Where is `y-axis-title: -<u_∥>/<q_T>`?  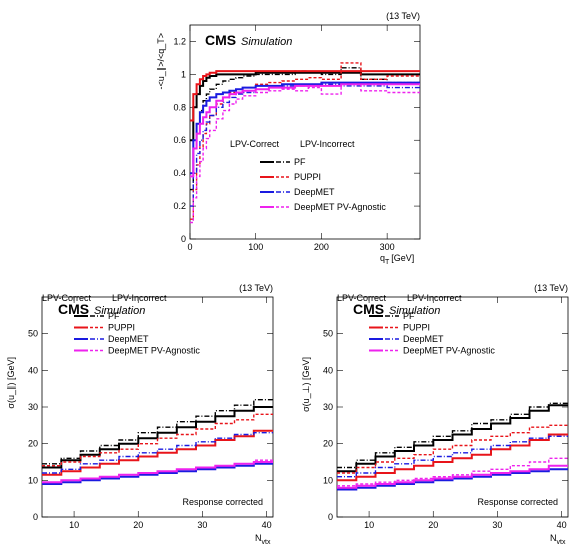
y-axis-title: -<u_∥>/<q_T> is located at coordinates (161, 61).